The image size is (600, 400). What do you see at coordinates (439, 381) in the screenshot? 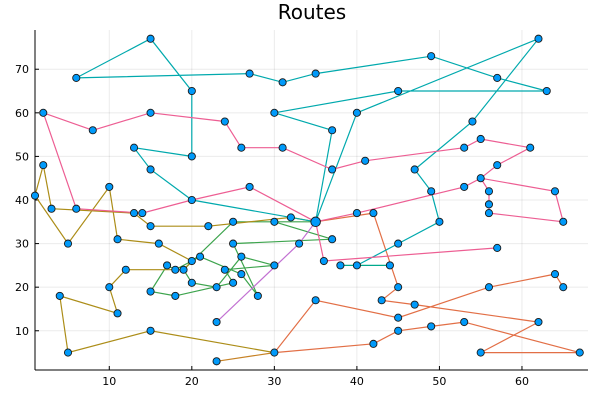
I see `x-tick-label: 50` at bounding box center [439, 381].